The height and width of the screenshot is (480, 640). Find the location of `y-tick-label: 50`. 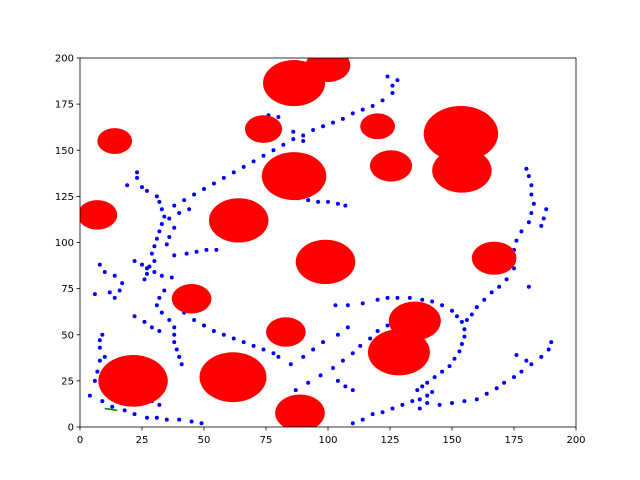

y-tick-label: 50 is located at coordinates (67, 335).